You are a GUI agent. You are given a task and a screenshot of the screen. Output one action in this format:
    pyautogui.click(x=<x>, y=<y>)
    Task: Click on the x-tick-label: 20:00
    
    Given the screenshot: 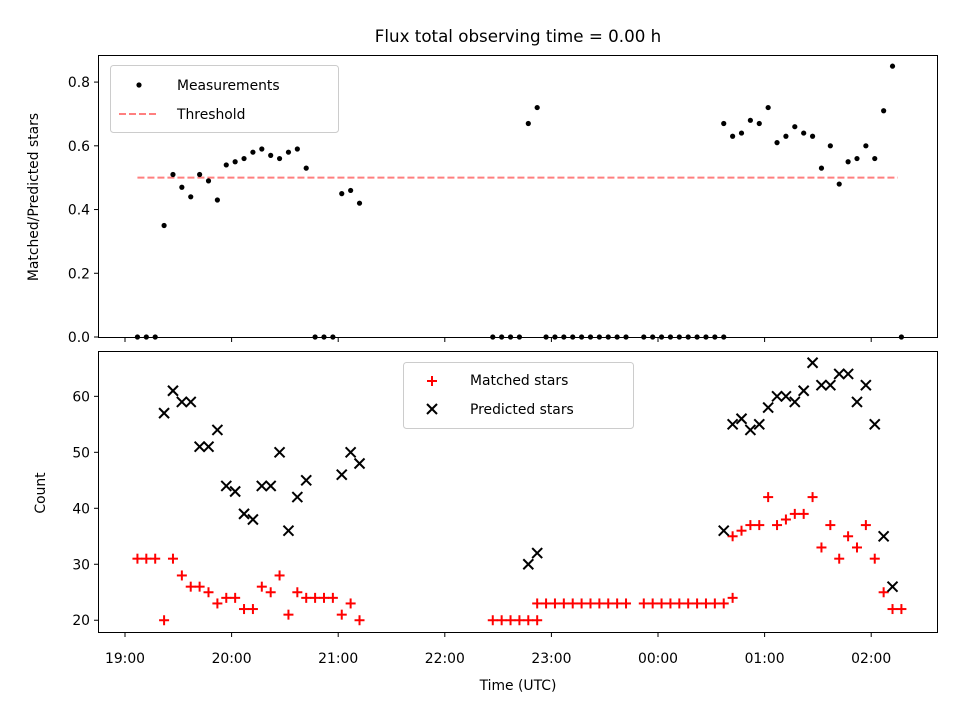 What is the action you would take?
    pyautogui.click(x=232, y=659)
    